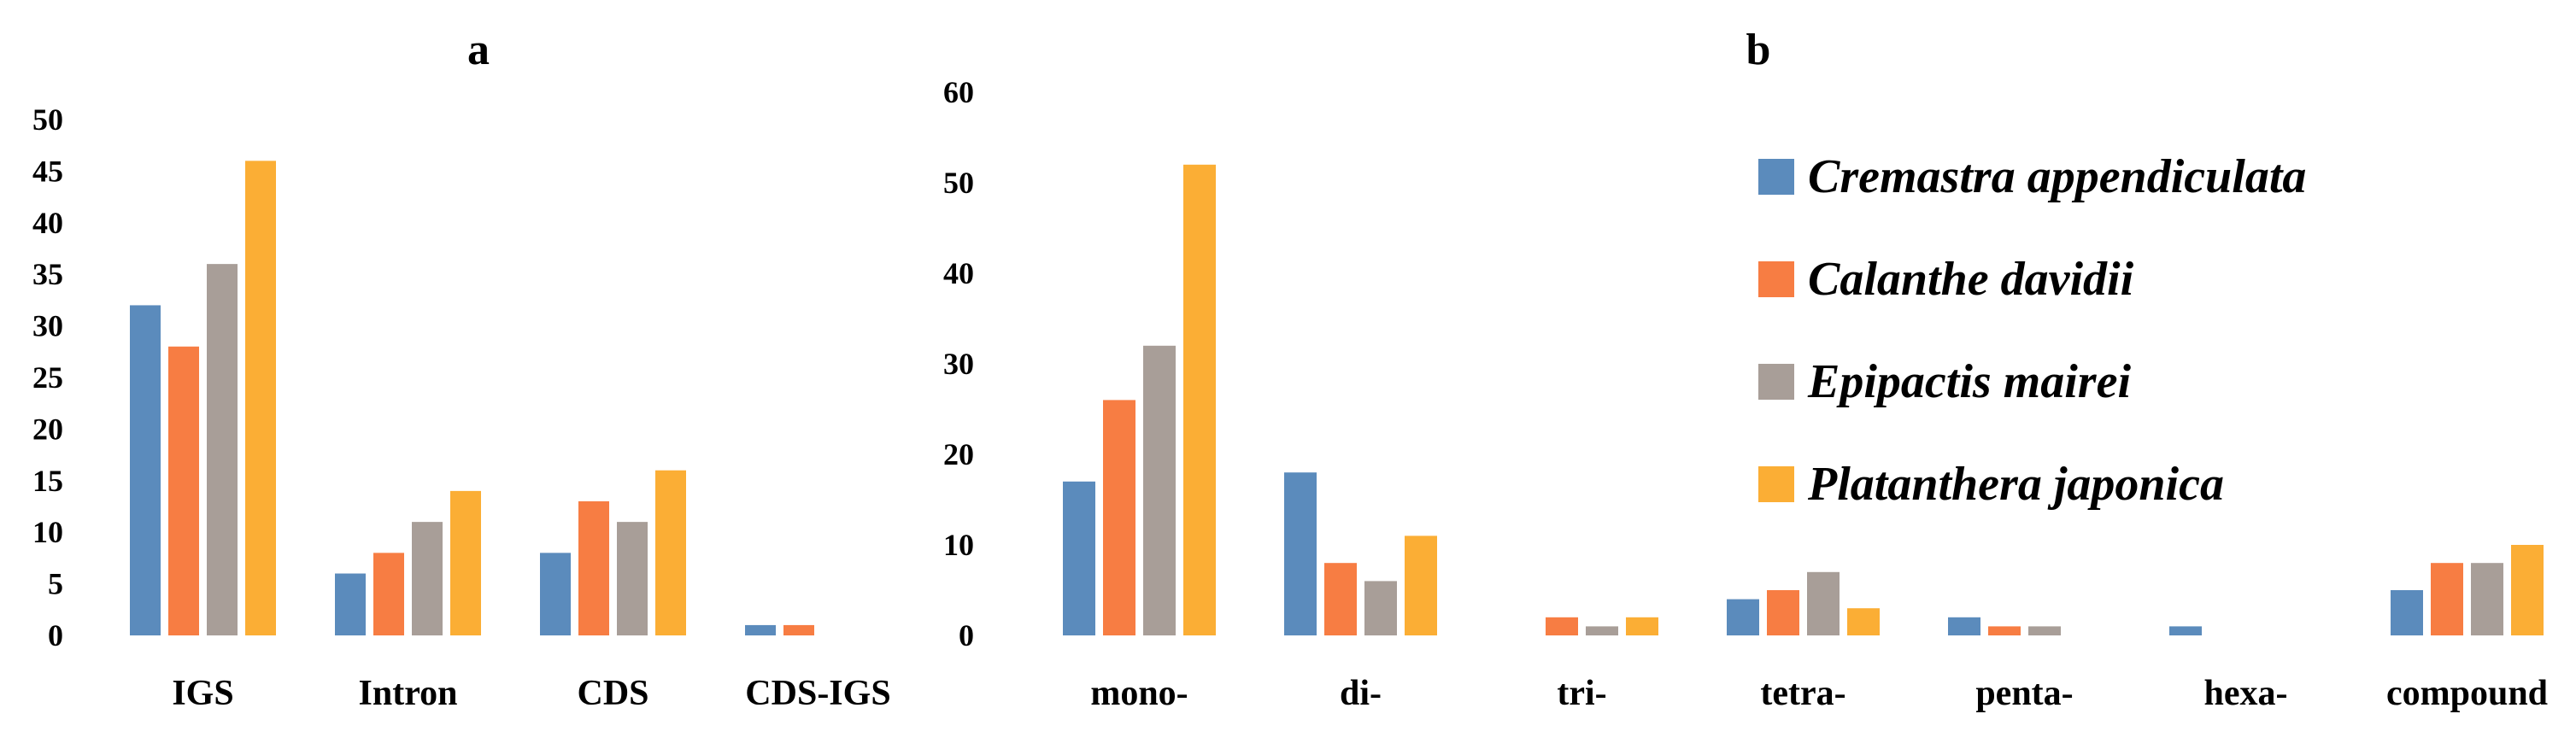 The image size is (2576, 749). I want to click on y-tick-label: 60, so click(958, 92).